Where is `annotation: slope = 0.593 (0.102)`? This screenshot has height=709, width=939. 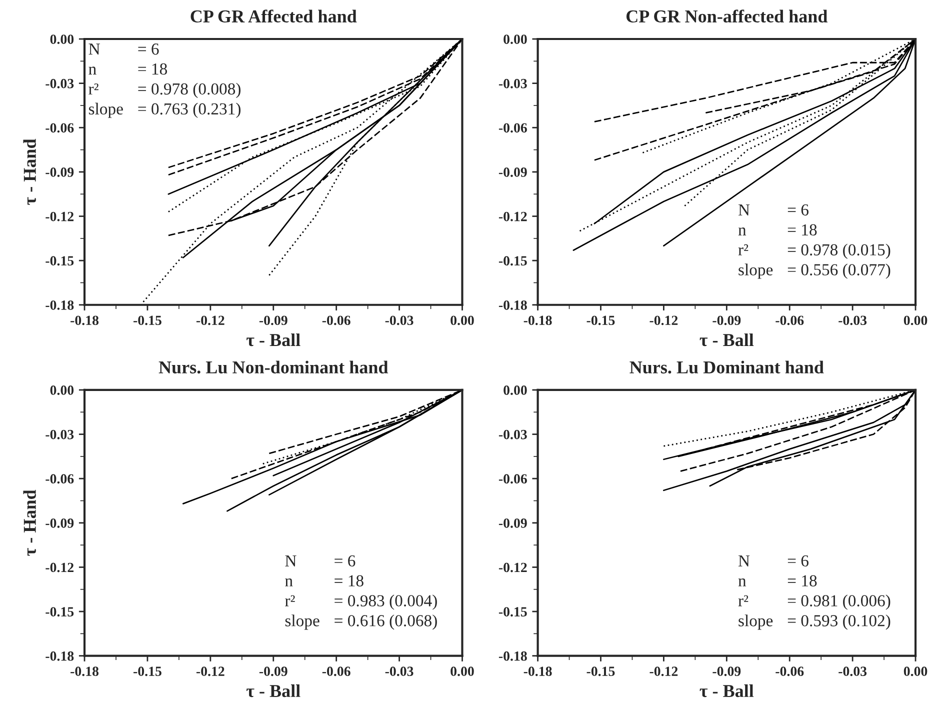 annotation: slope = 0.593 (0.102) is located at coordinates (814, 622).